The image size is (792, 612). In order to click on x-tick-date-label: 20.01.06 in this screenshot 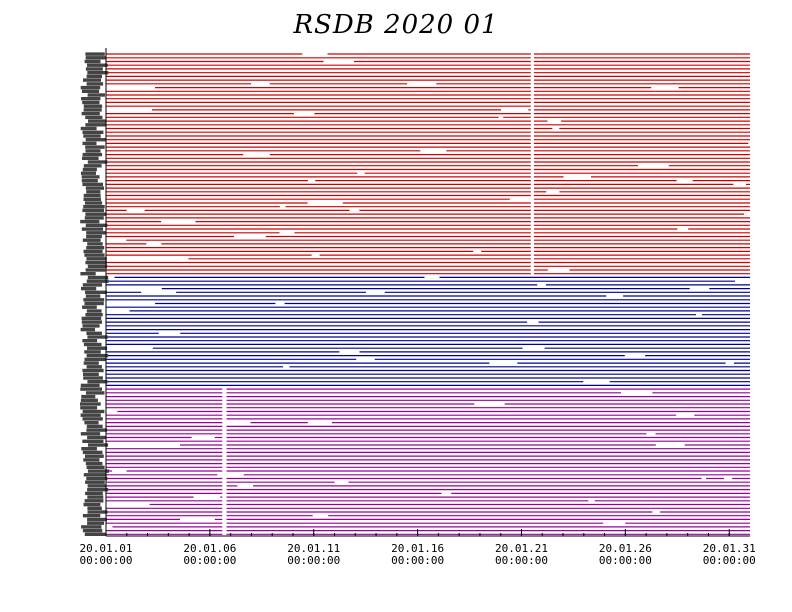, I will do `click(209, 548)`.